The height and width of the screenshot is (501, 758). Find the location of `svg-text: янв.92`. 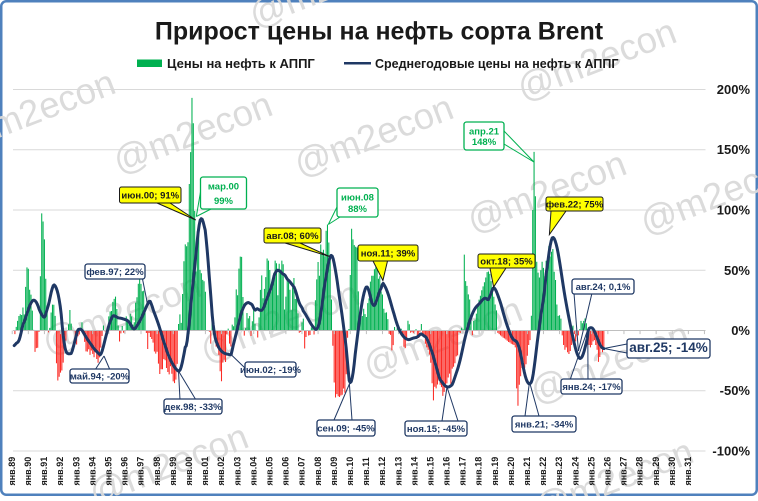

svg-text: янв.92 is located at coordinates (60, 471).